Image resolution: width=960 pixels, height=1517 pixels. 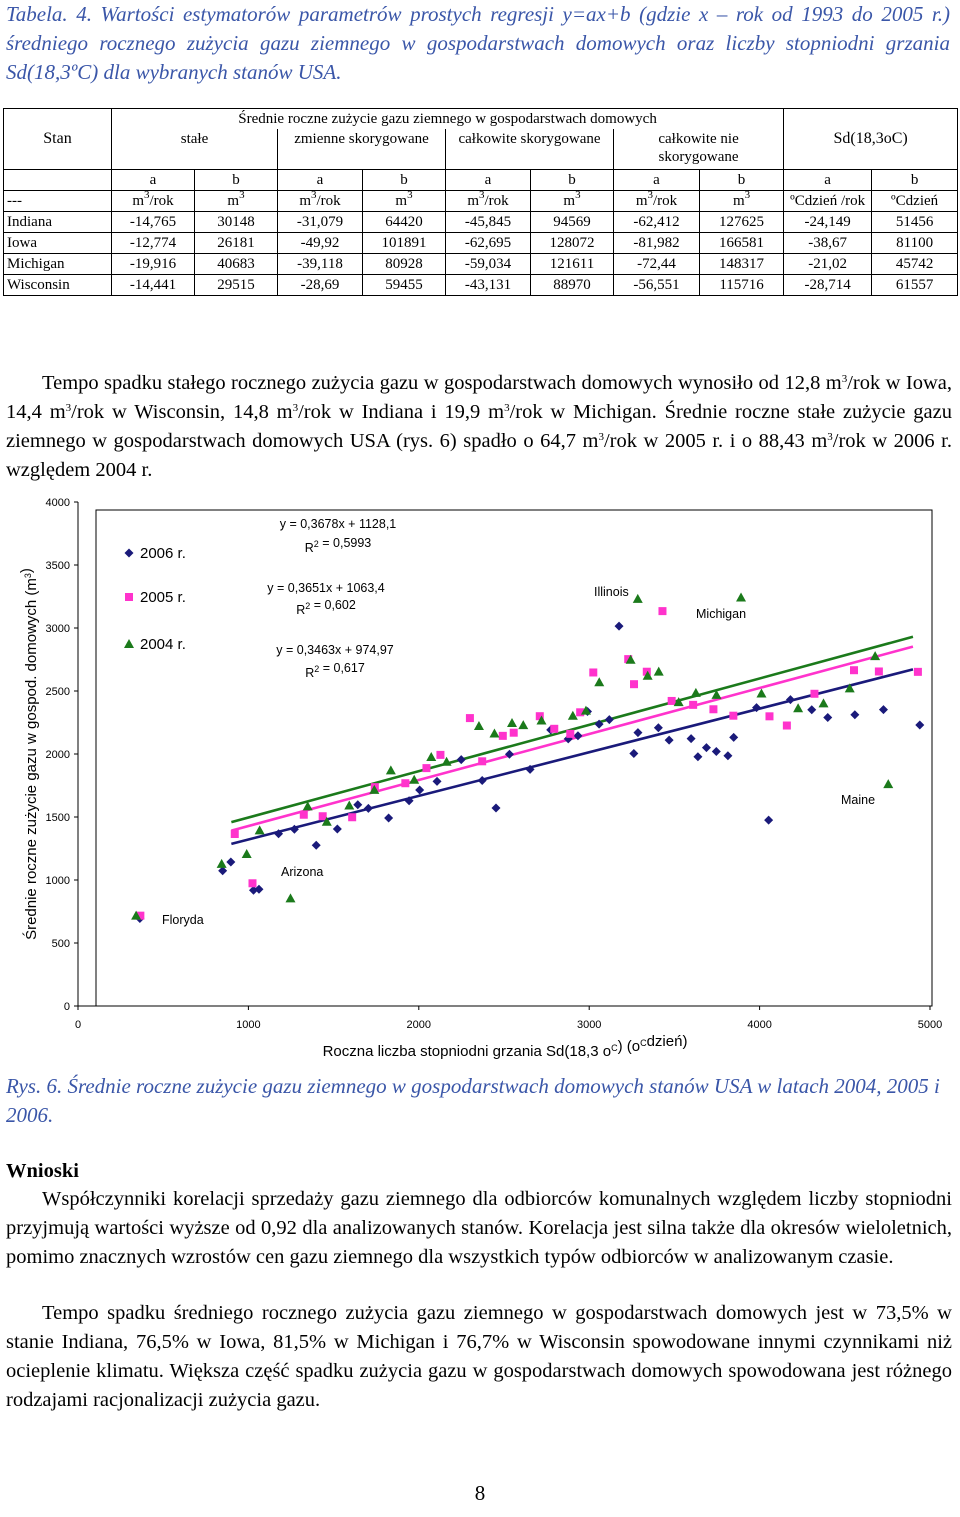 What do you see at coordinates (57, 243) in the screenshot?
I see `state-cell: Iowa` at bounding box center [57, 243].